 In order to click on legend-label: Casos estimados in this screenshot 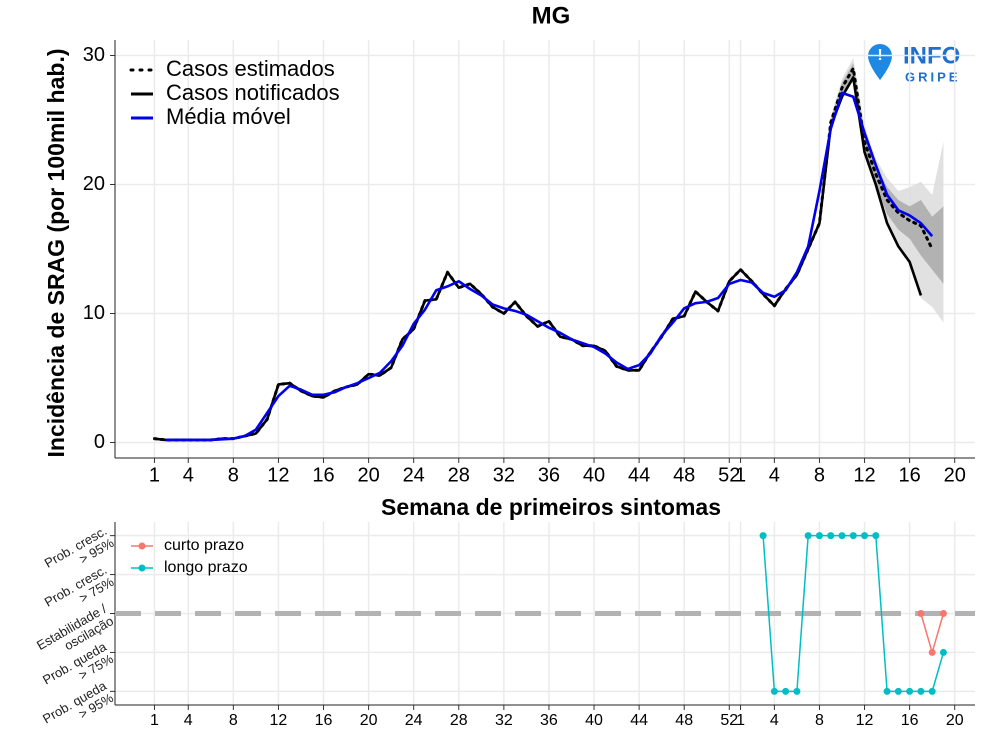, I will do `click(250, 68)`.